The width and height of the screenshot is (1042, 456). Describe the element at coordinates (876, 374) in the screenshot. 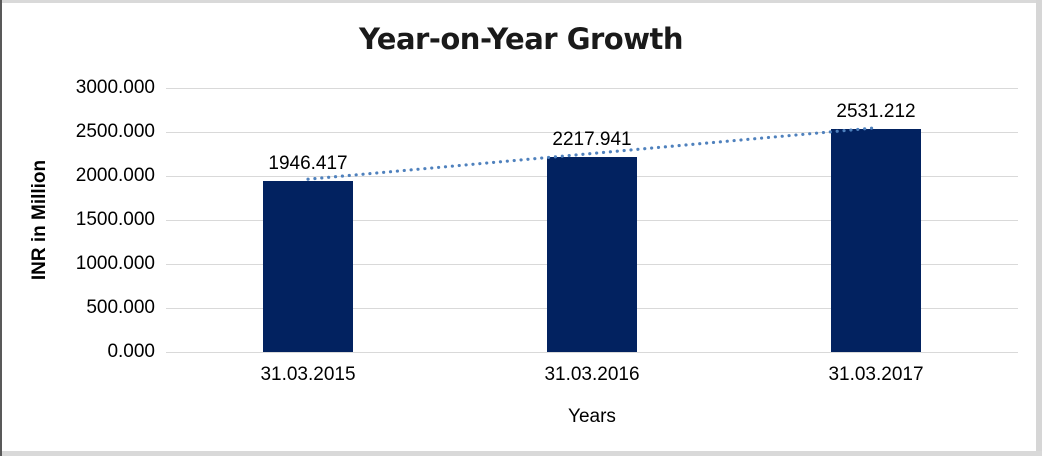

I see `x-tick-label: 31.03.2017` at that location.